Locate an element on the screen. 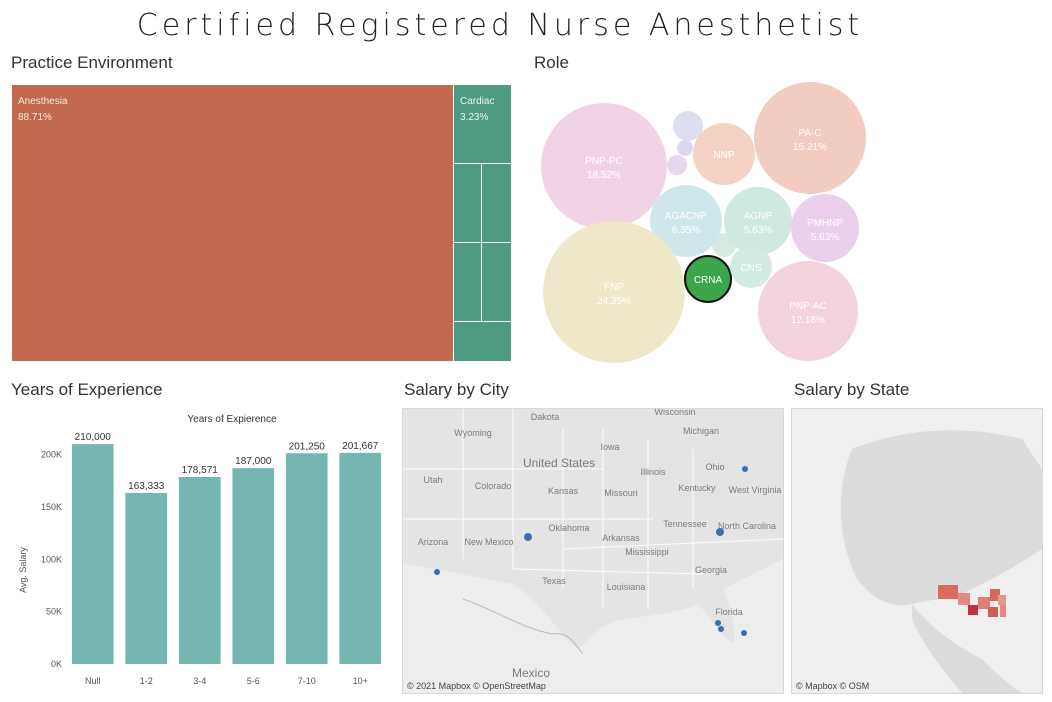 This screenshot has height=702, width=1052. dashboard-title: Certified Registered Nurse Anesthetist is located at coordinates (500, 25).